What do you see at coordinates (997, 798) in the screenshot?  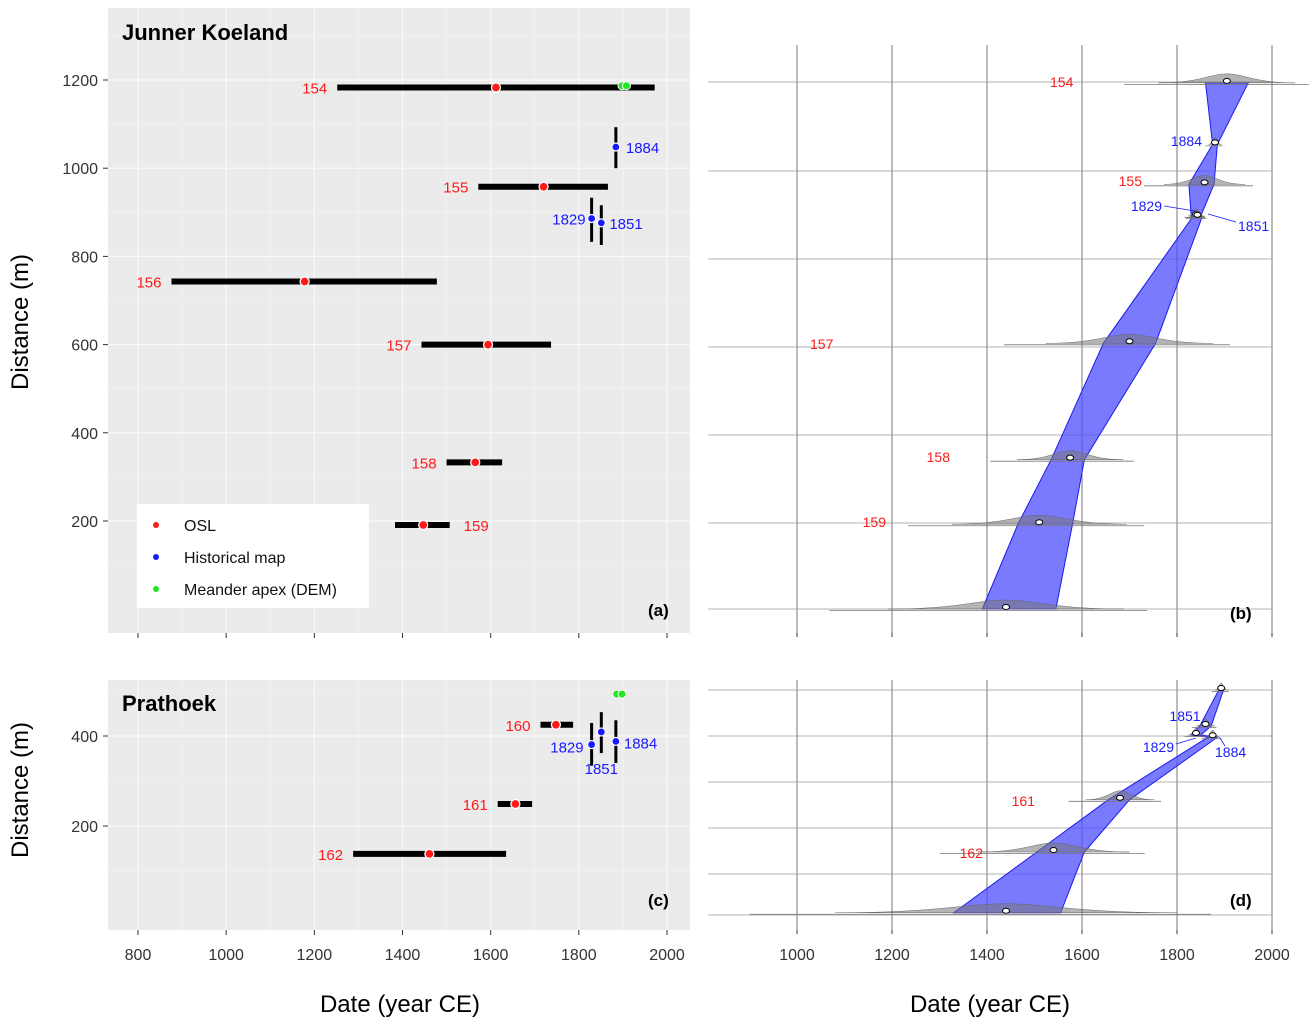 I see `panel-d-marks: 1851 1829 1884 161 162` at bounding box center [997, 798].